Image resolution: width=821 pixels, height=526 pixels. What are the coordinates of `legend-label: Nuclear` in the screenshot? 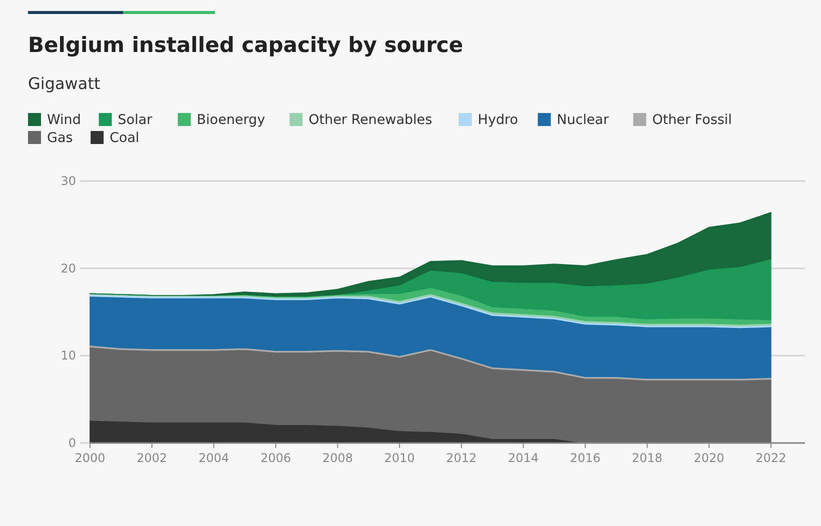 It's located at (583, 120).